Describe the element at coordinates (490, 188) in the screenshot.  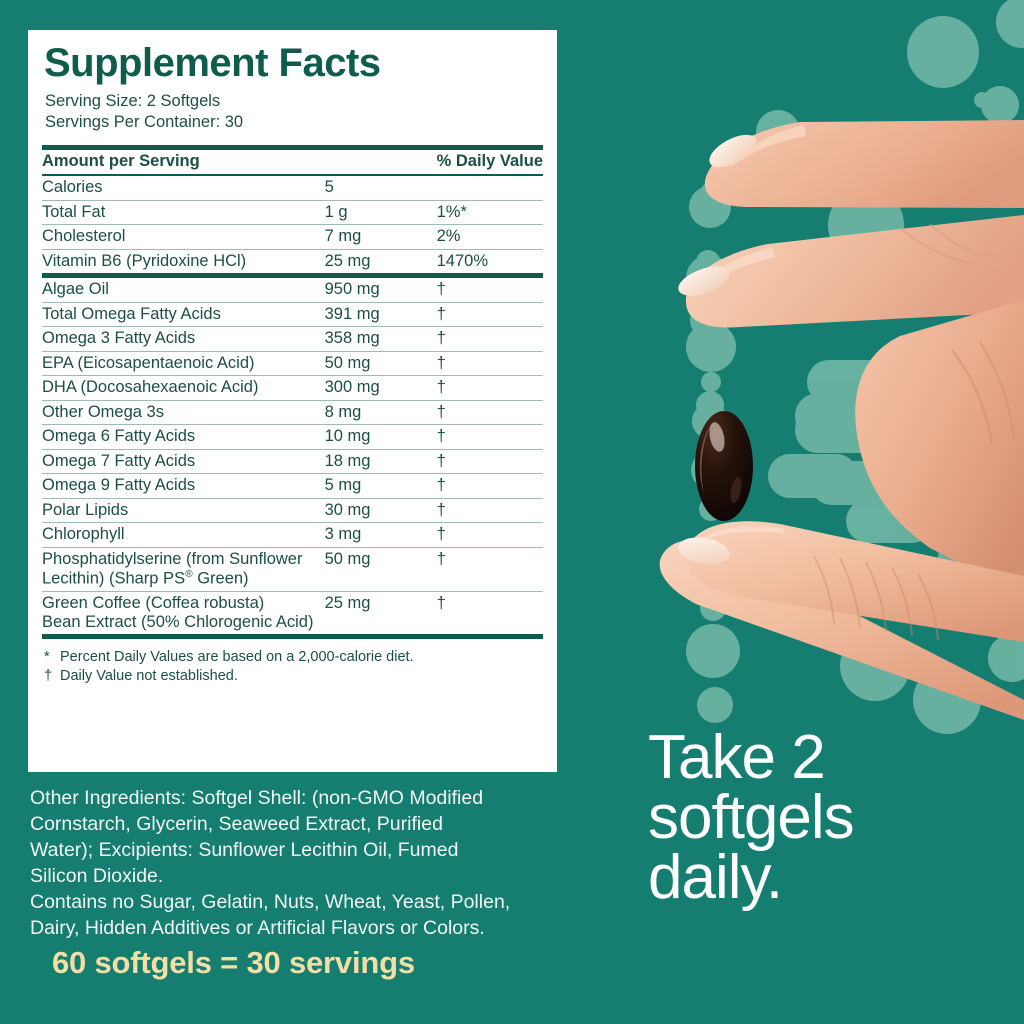
I see `nutrient-daily-value` at that location.